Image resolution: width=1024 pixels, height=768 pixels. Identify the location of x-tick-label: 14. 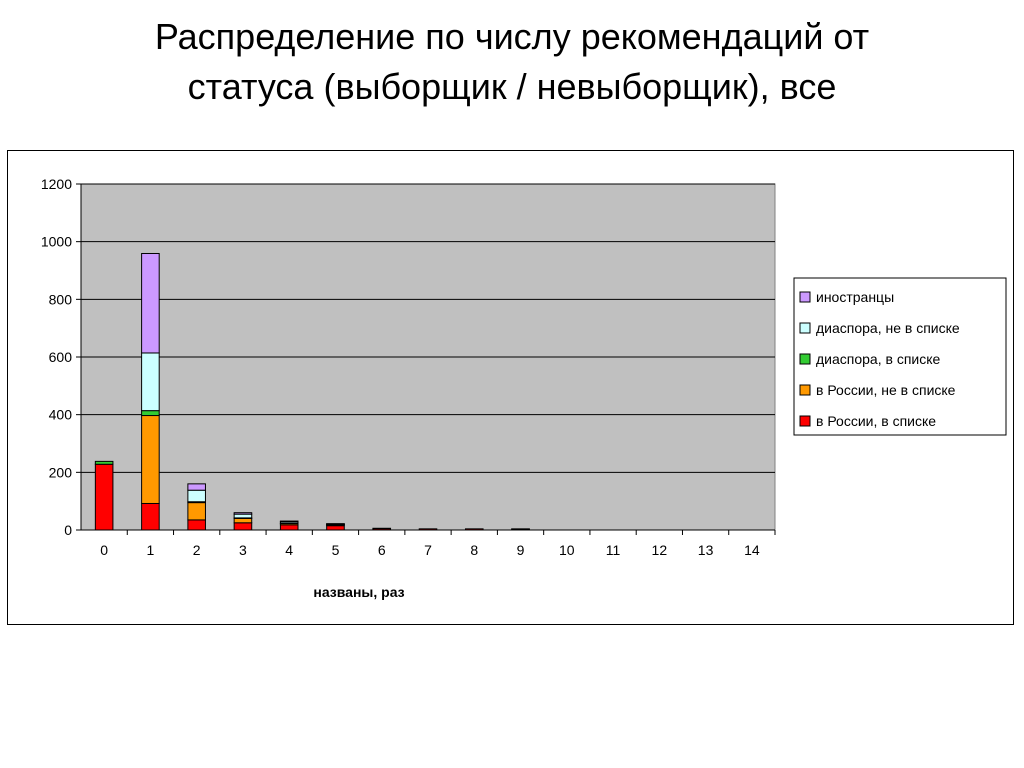
(752, 550).